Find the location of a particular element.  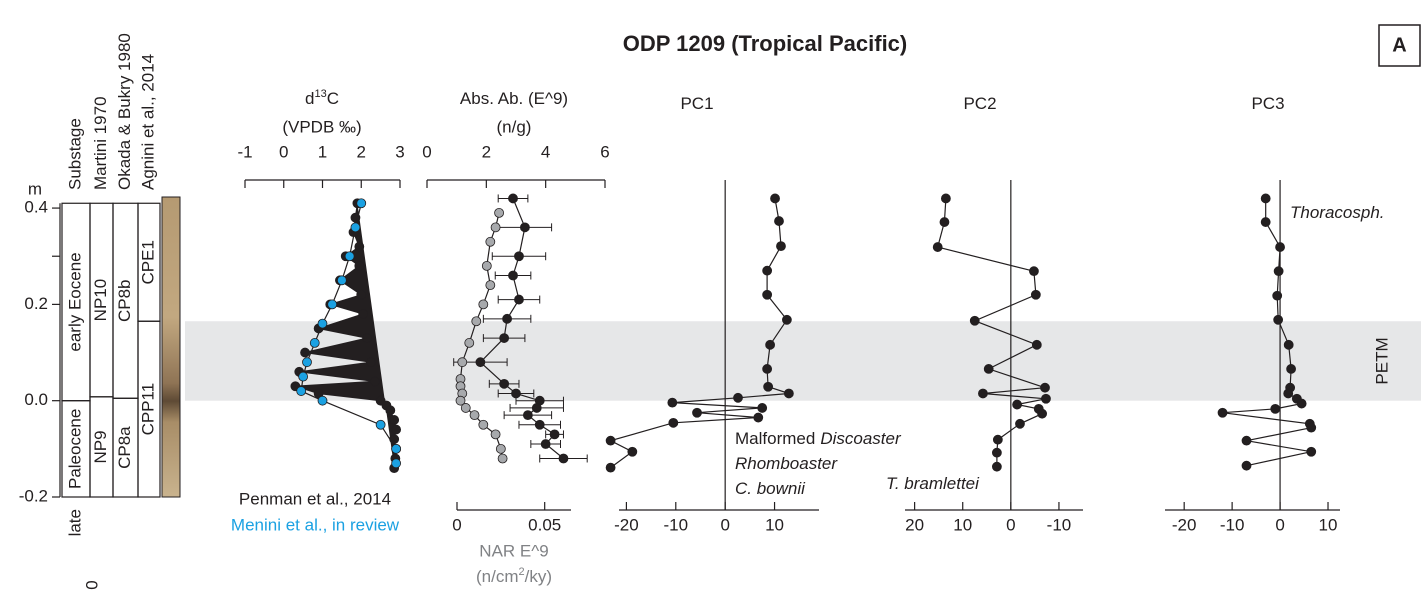

unit-label: CPE1 is located at coordinates (147, 262).